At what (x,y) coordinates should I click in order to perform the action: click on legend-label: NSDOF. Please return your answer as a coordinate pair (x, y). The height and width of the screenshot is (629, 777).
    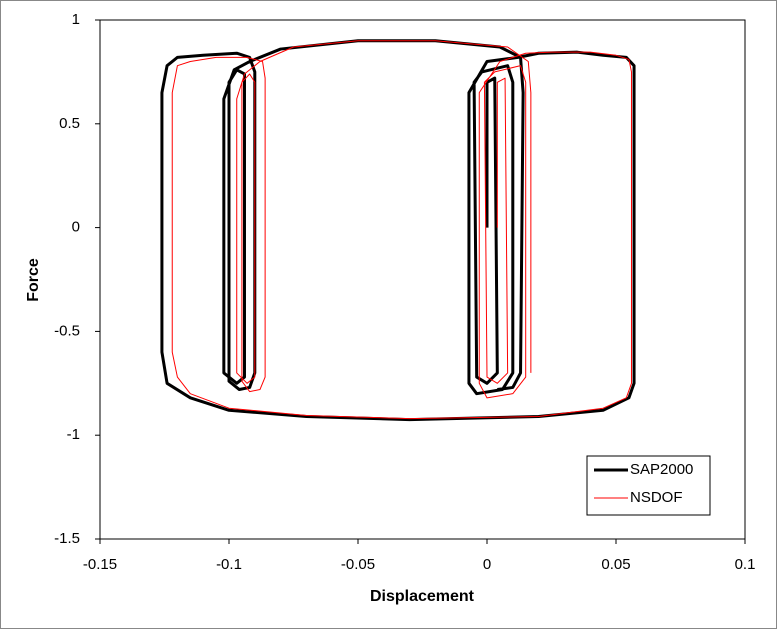
    Looking at the image, I should click on (656, 497).